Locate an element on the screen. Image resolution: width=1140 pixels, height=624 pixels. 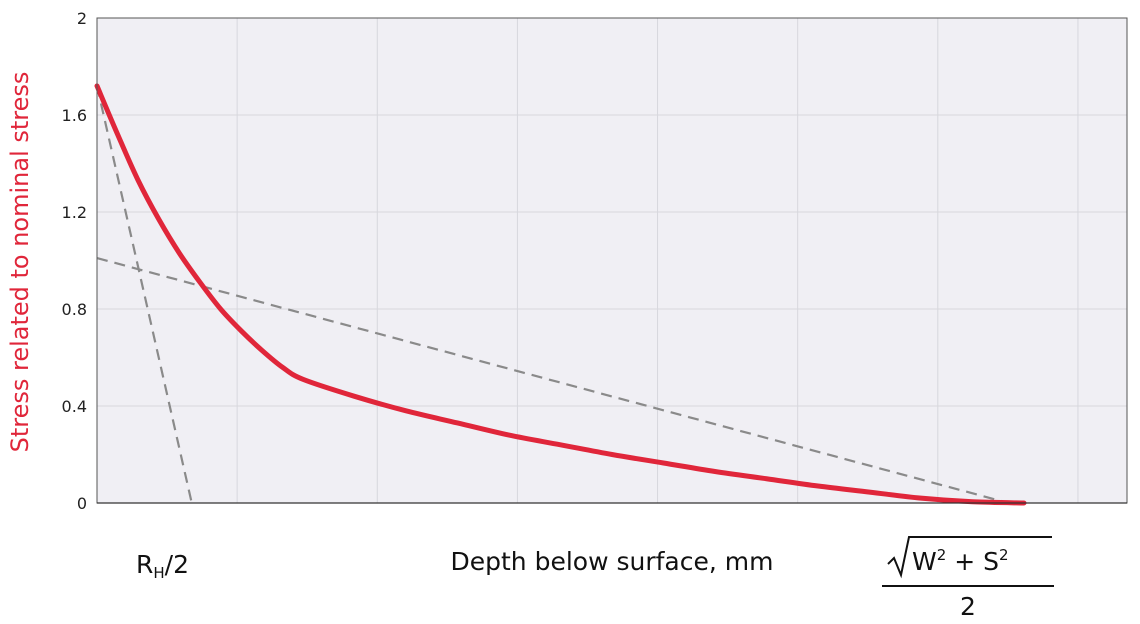
formula-w-exp: 2 is located at coordinates (942, 555).